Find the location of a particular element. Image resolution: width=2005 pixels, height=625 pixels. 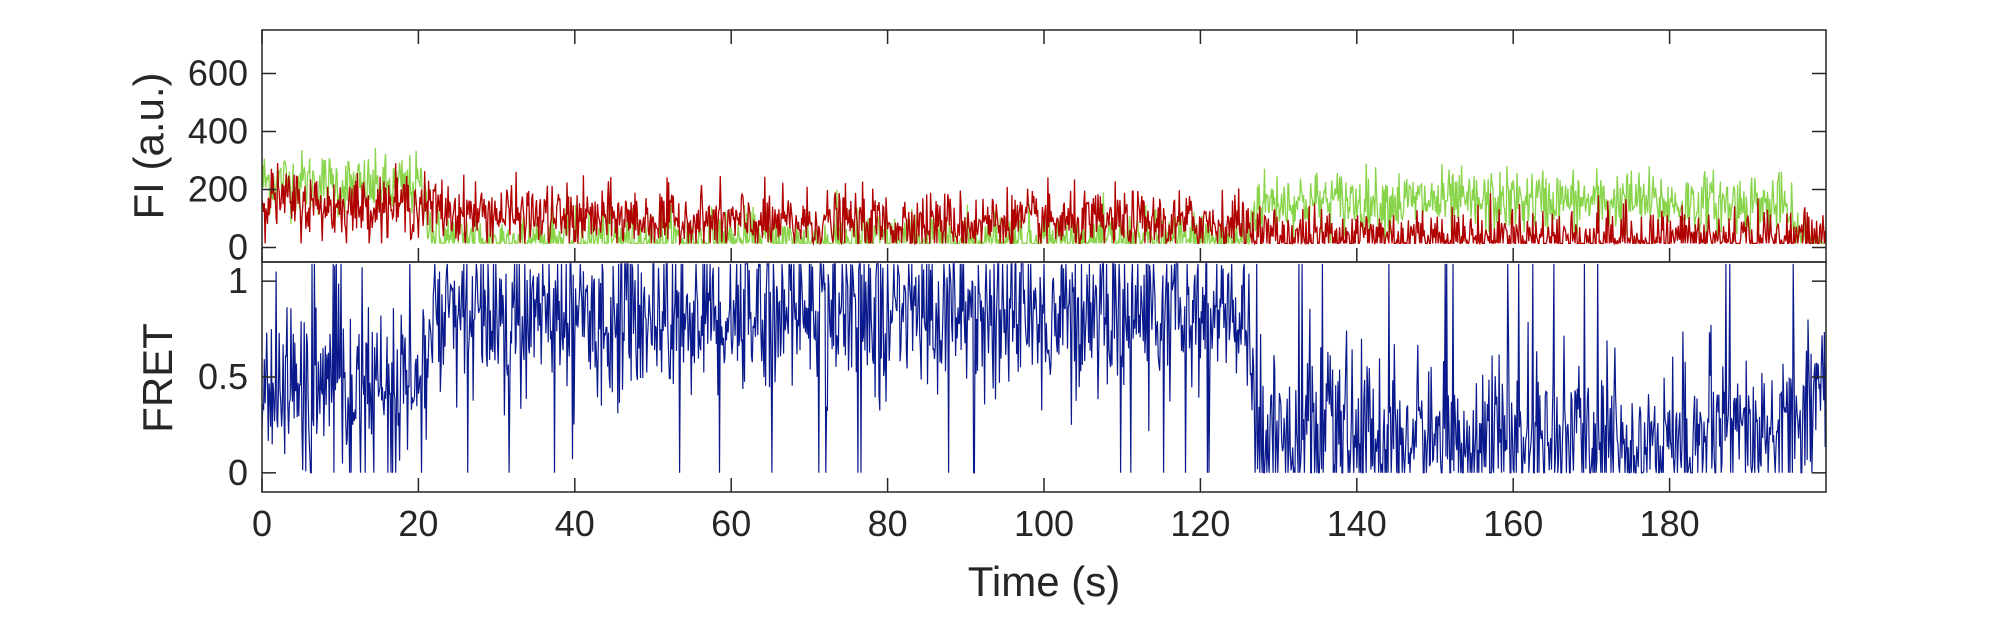

time-x-axis-label: Time (s) is located at coordinates (1044, 581).